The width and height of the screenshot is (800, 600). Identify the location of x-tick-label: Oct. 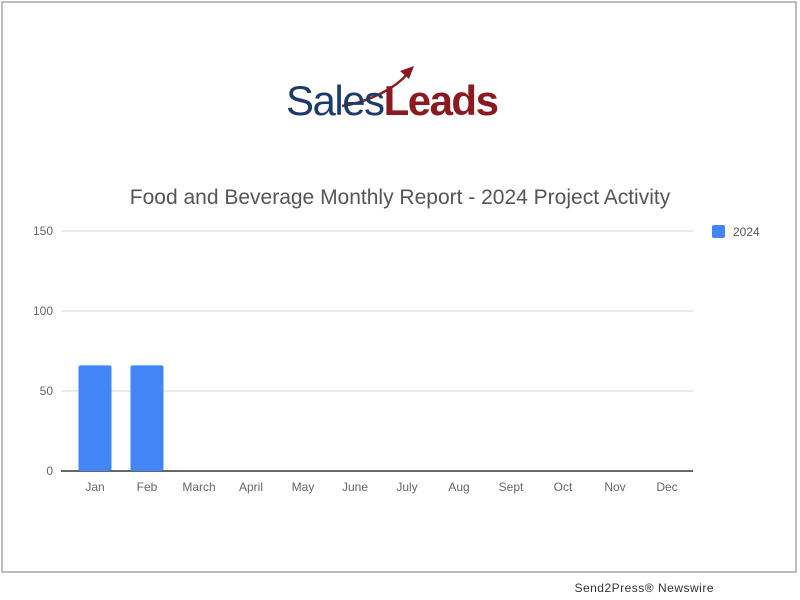
(563, 487).